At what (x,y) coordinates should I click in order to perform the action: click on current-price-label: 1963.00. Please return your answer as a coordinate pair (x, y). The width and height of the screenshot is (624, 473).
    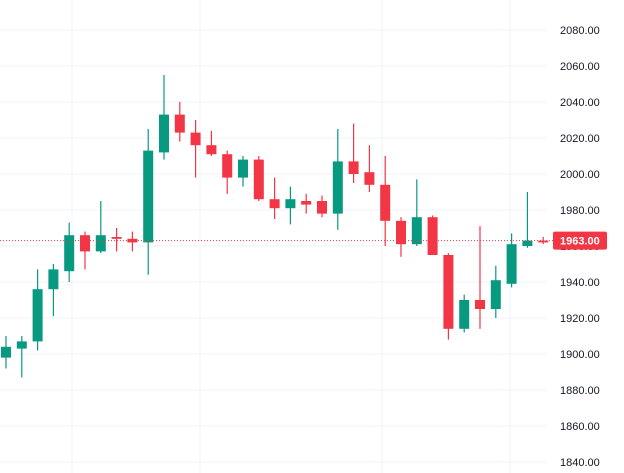
    Looking at the image, I should click on (580, 242).